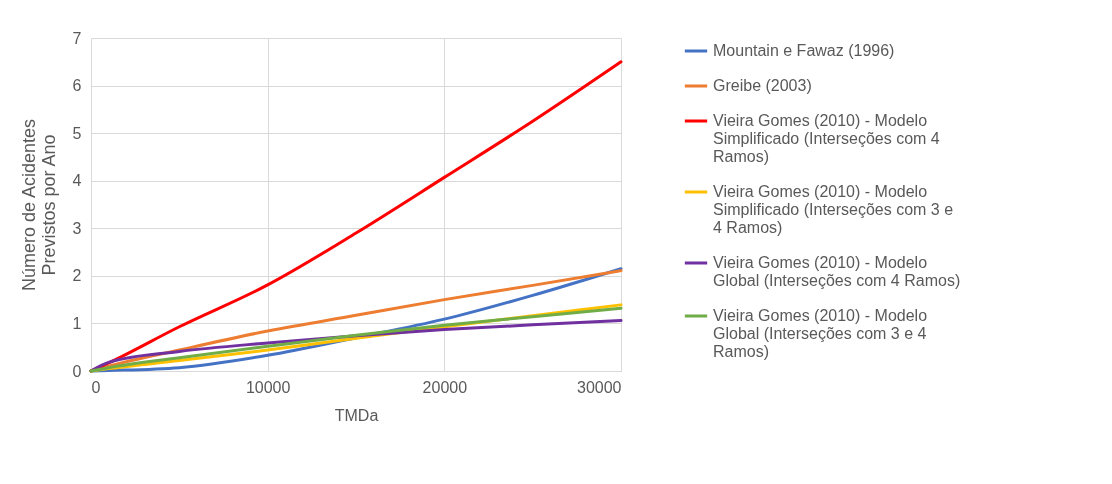 Image resolution: width=1112 pixels, height=484 pixels. What do you see at coordinates (77, 371) in the screenshot?
I see `y-tick-label: 0` at bounding box center [77, 371].